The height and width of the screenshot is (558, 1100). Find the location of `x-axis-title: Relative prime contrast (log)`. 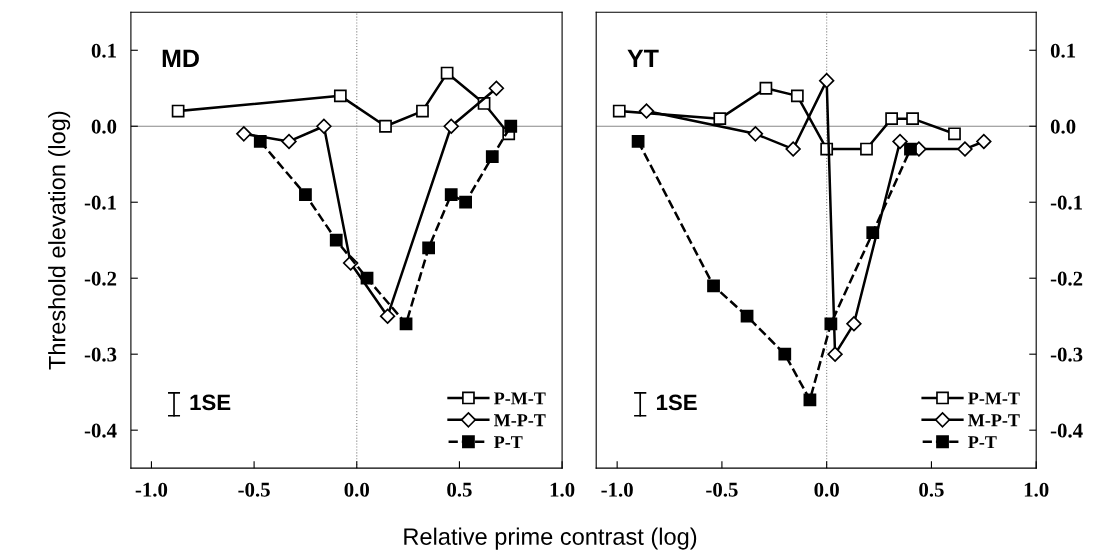

x-axis-title: Relative prime contrast (log) is located at coordinates (550, 538).